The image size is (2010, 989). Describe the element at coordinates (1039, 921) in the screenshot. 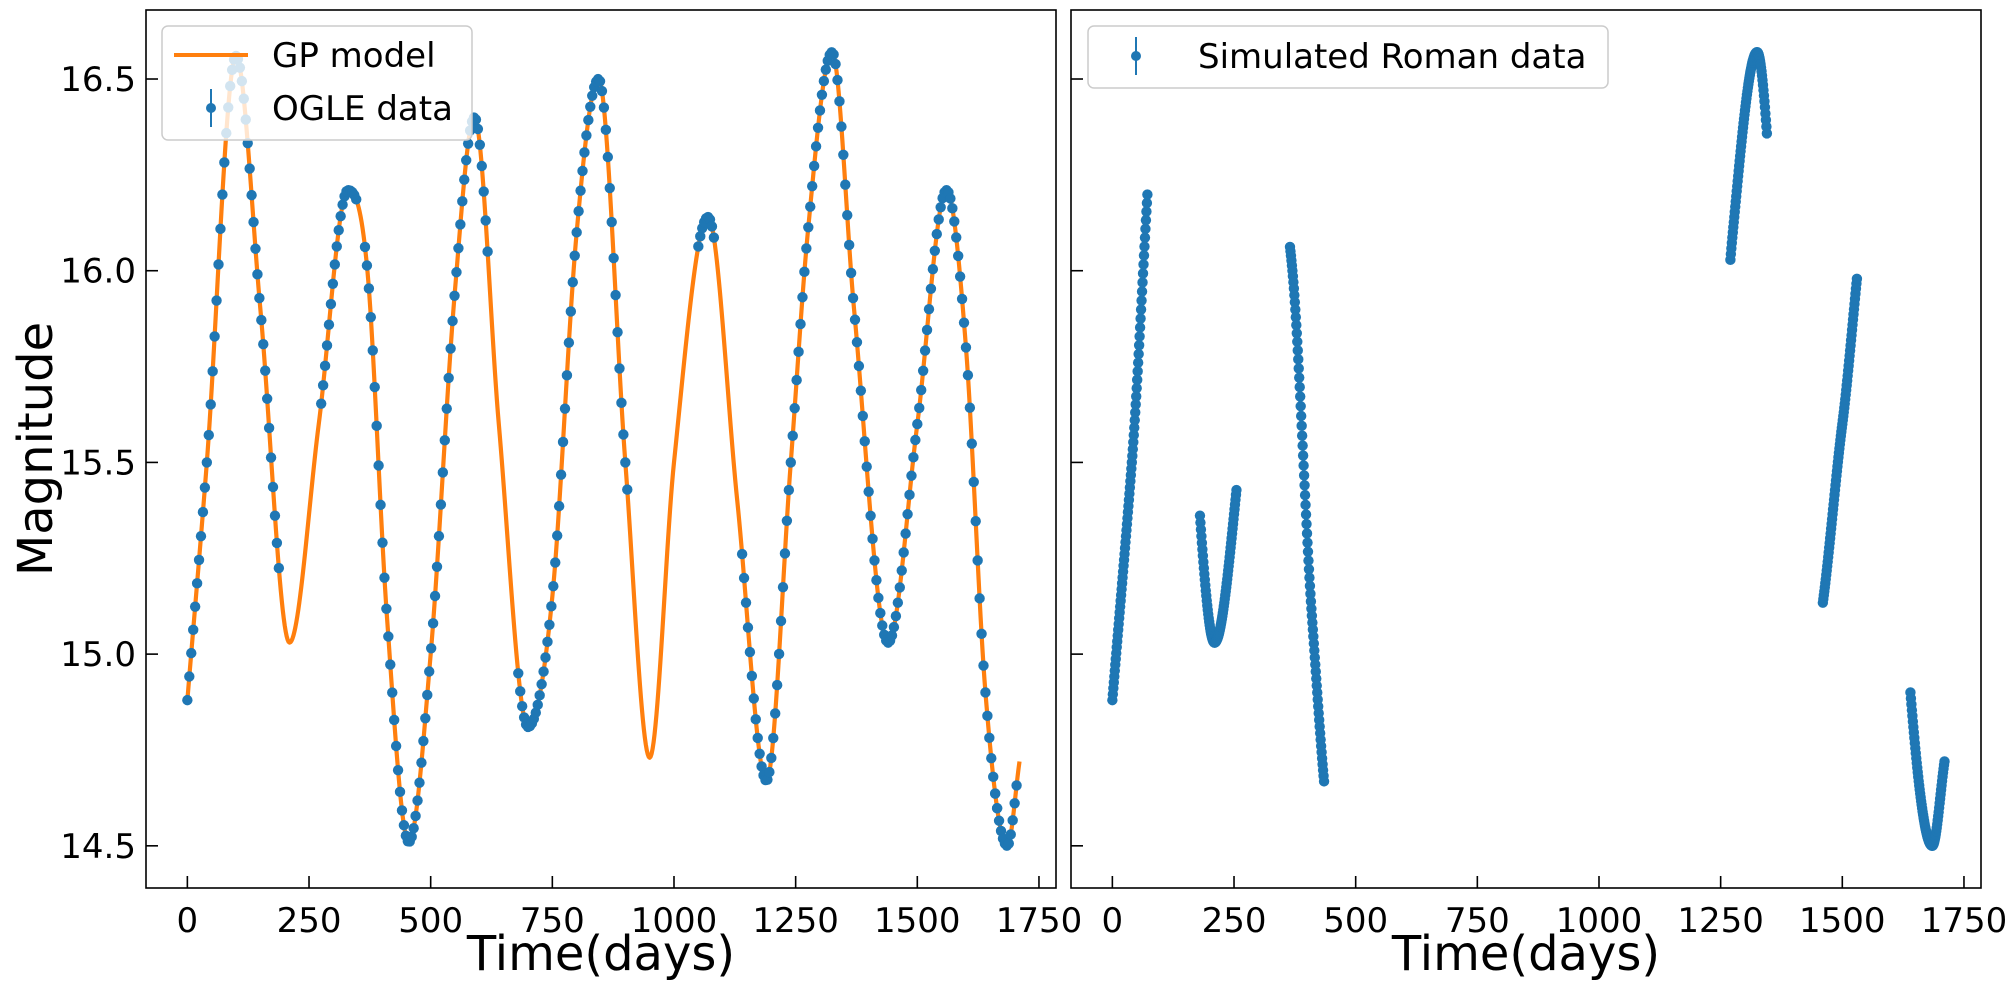

I see `x-tick-label: 1750` at that location.